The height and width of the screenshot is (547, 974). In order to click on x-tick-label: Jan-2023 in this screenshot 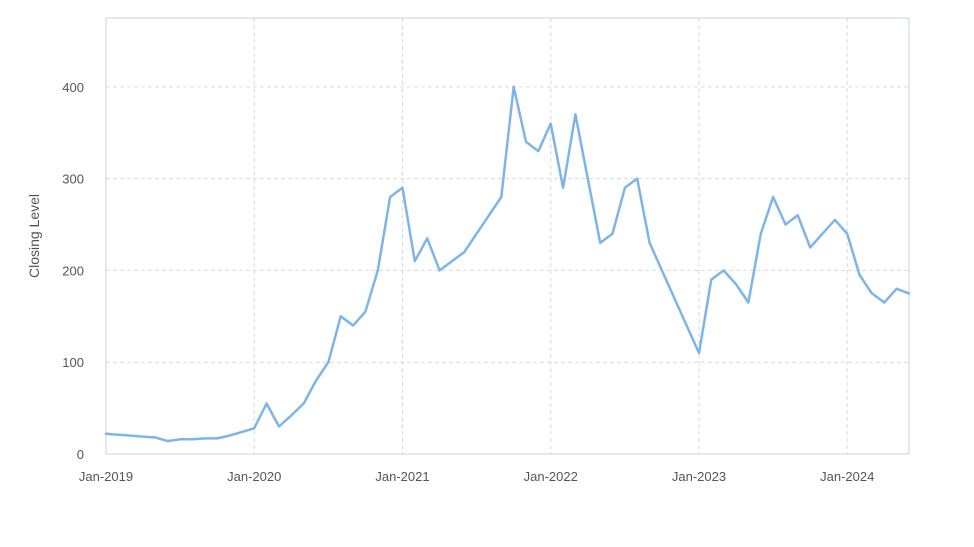, I will do `click(699, 476)`.